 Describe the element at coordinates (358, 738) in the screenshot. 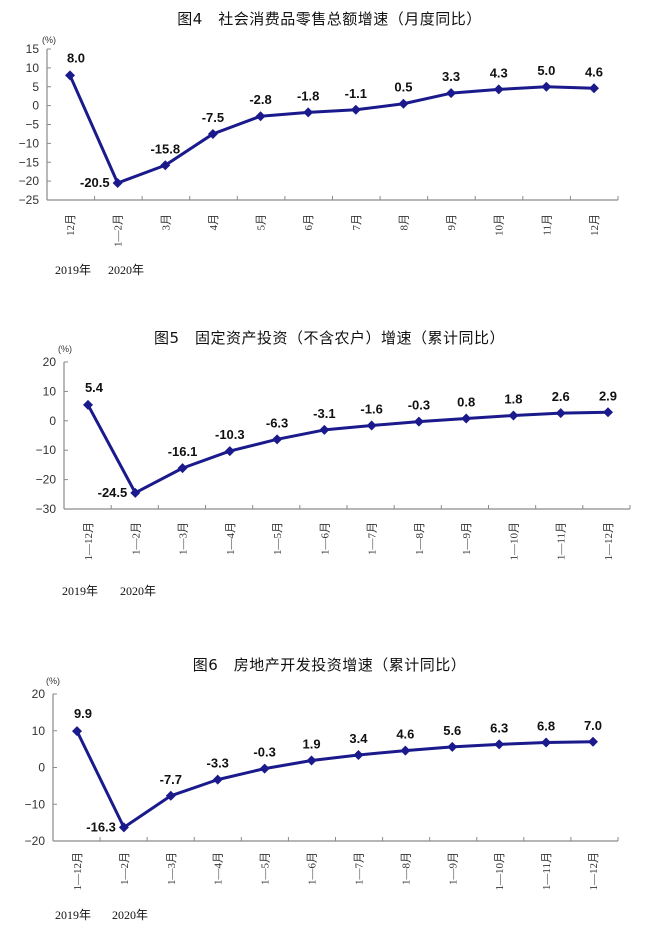

I see `data-label: 3.4` at that location.